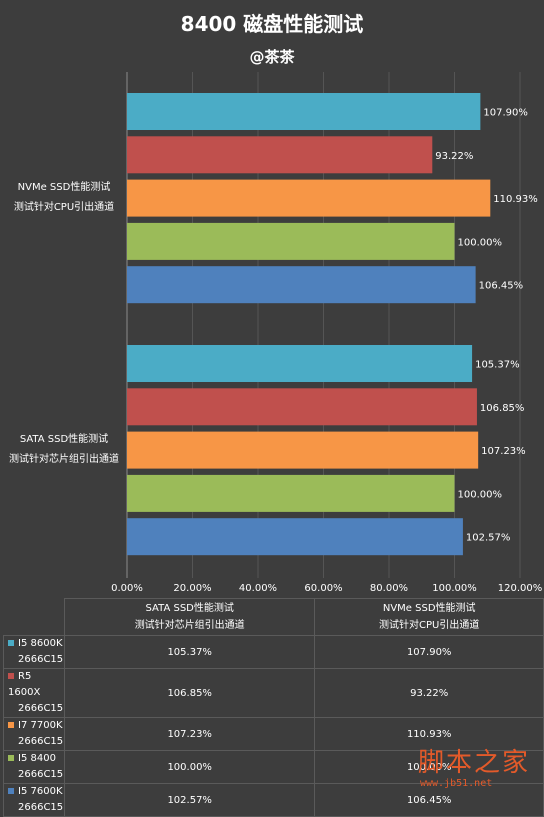  Describe the element at coordinates (515, 199) in the screenshot. I see `data-label: 110.93%` at that location.